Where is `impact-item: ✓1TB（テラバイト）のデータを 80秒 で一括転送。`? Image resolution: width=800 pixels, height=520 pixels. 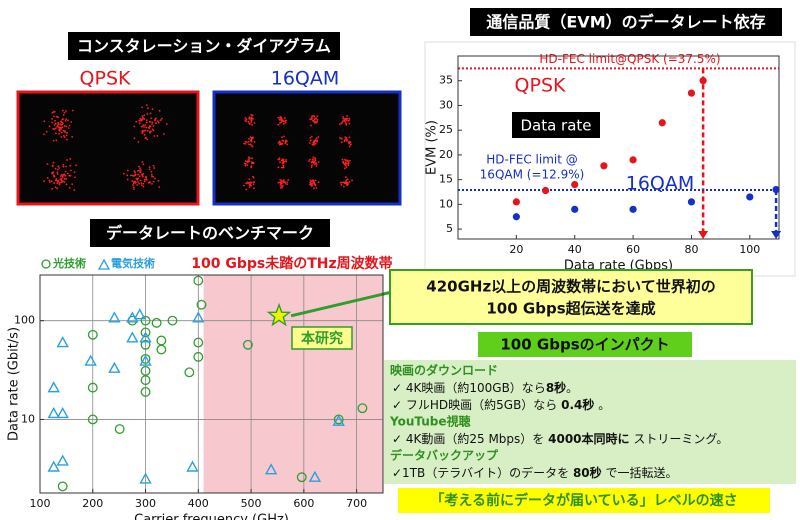 impact-item: ✓1TB（テラバイト）のデータを 80秒 で一括転送。 is located at coordinates (534, 472).